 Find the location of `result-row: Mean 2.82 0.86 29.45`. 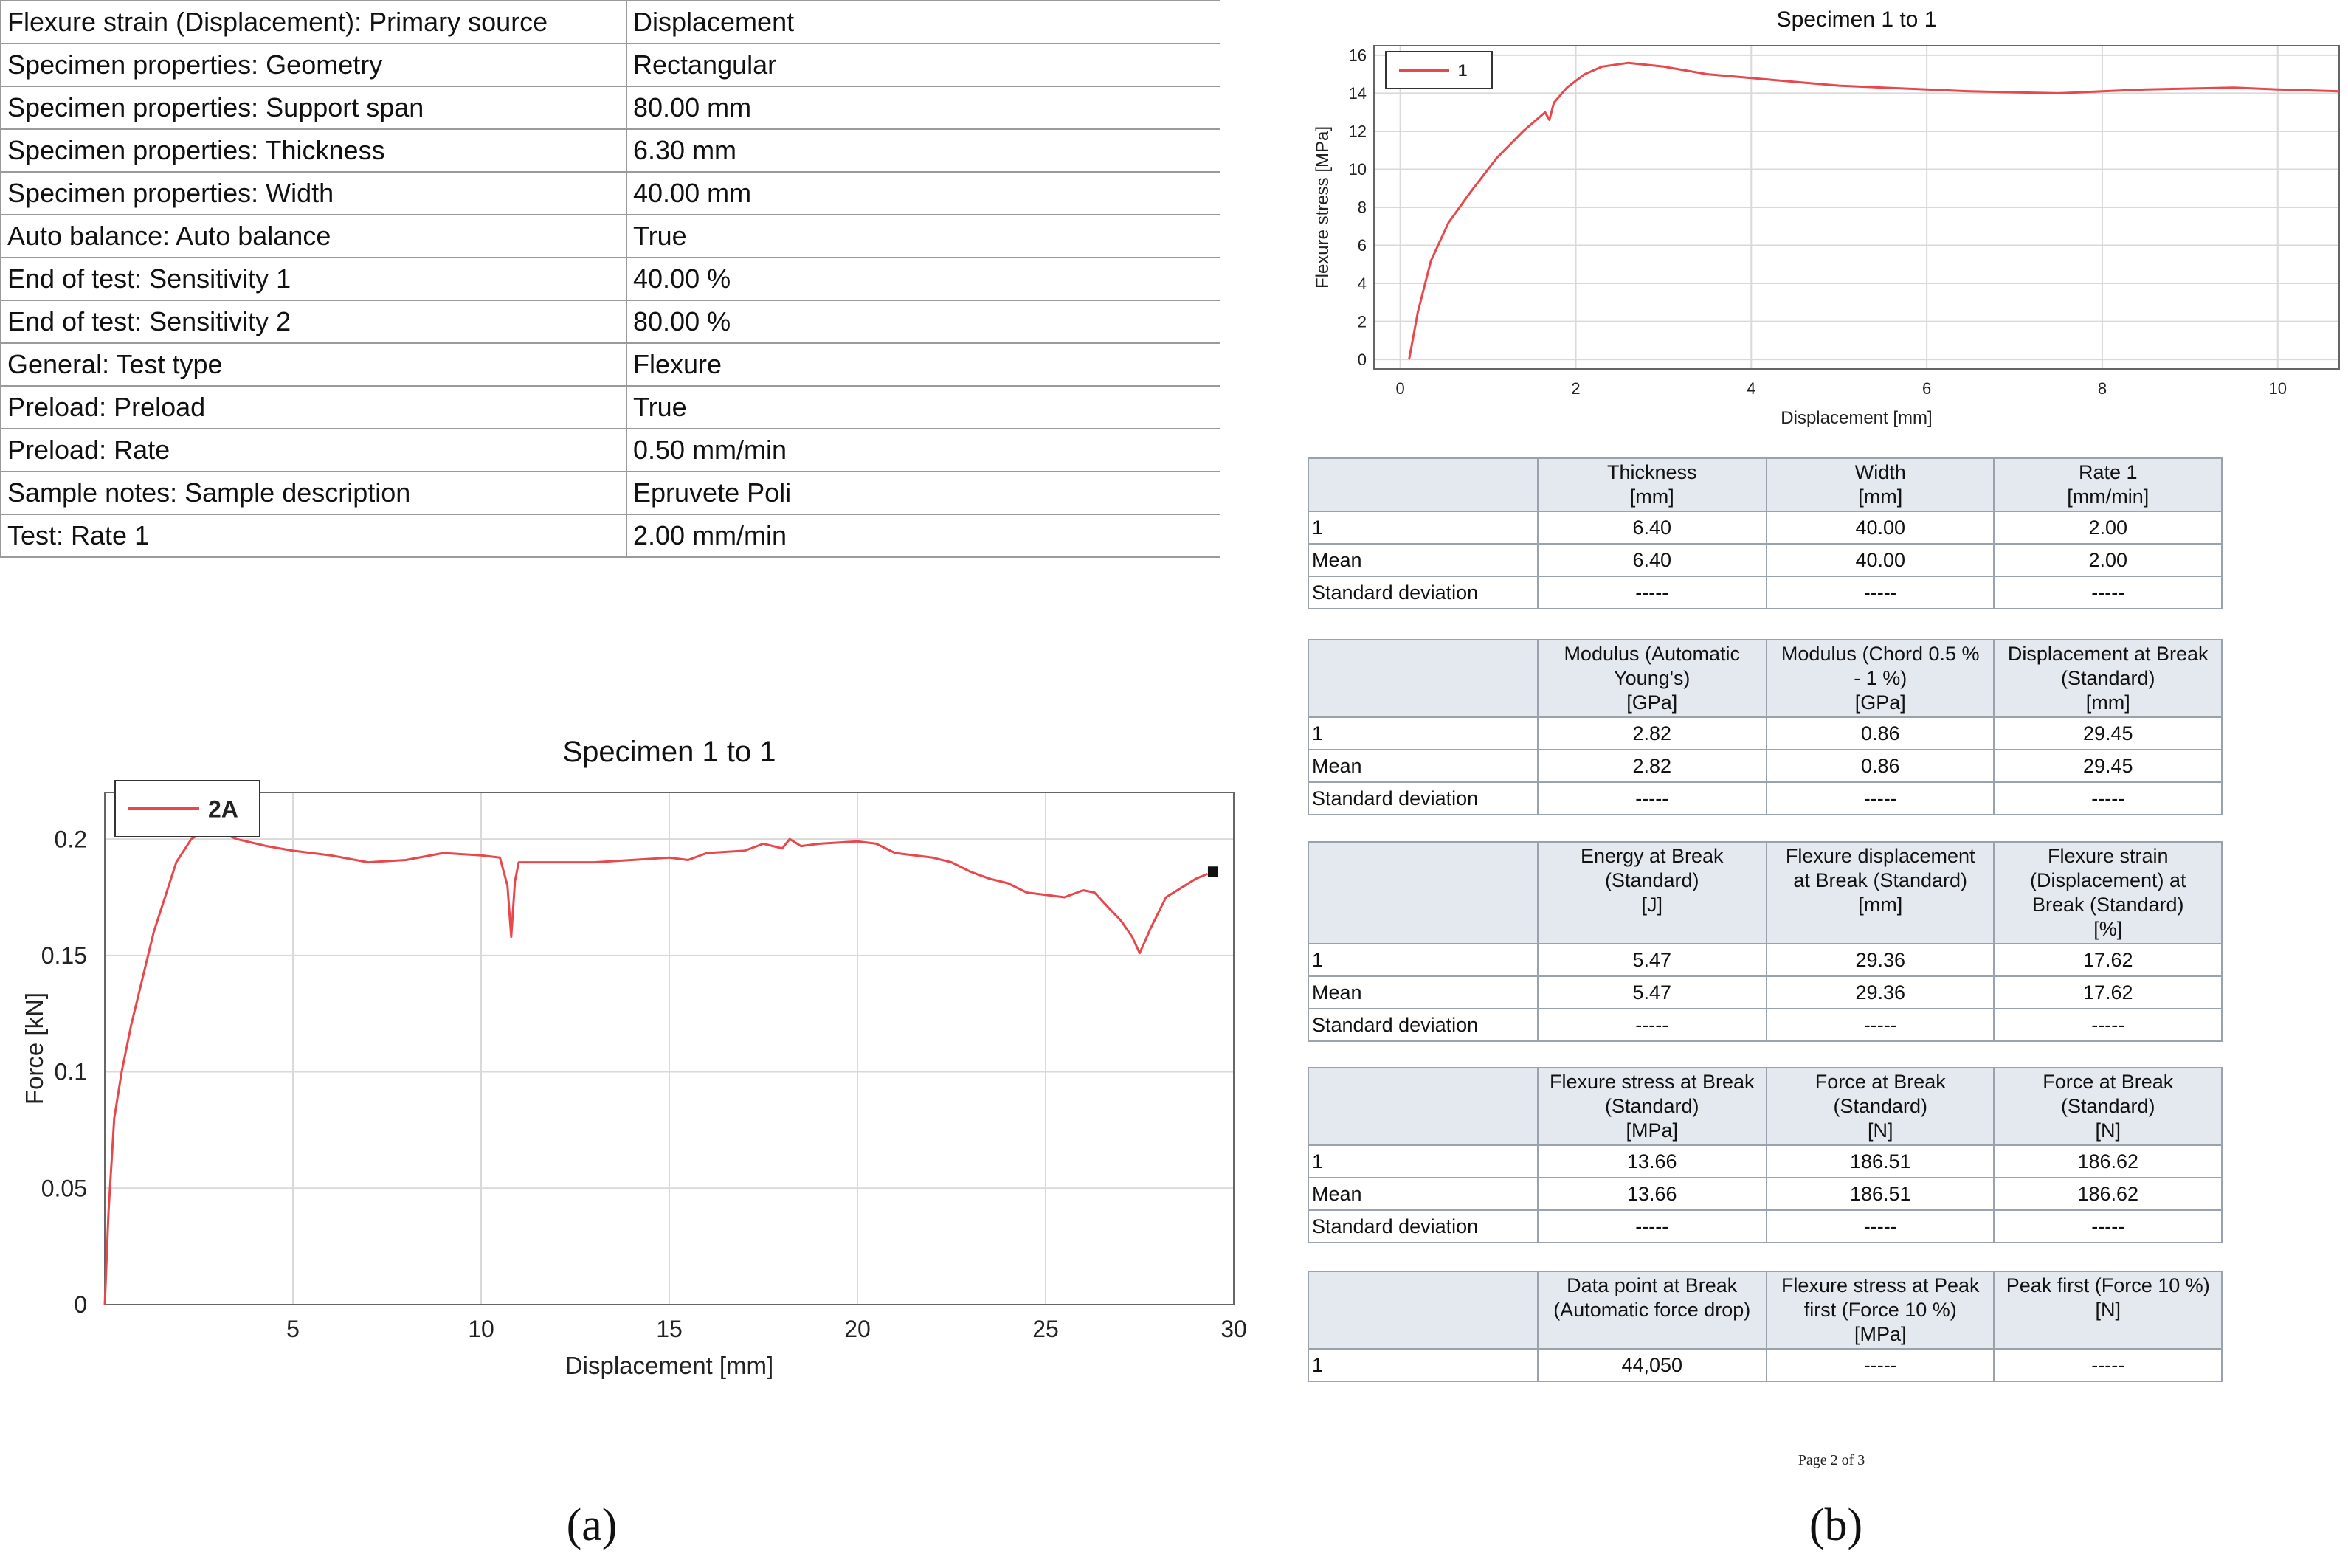

result-row: Mean 2.82 0.86 29.45 is located at coordinates (1765, 766).